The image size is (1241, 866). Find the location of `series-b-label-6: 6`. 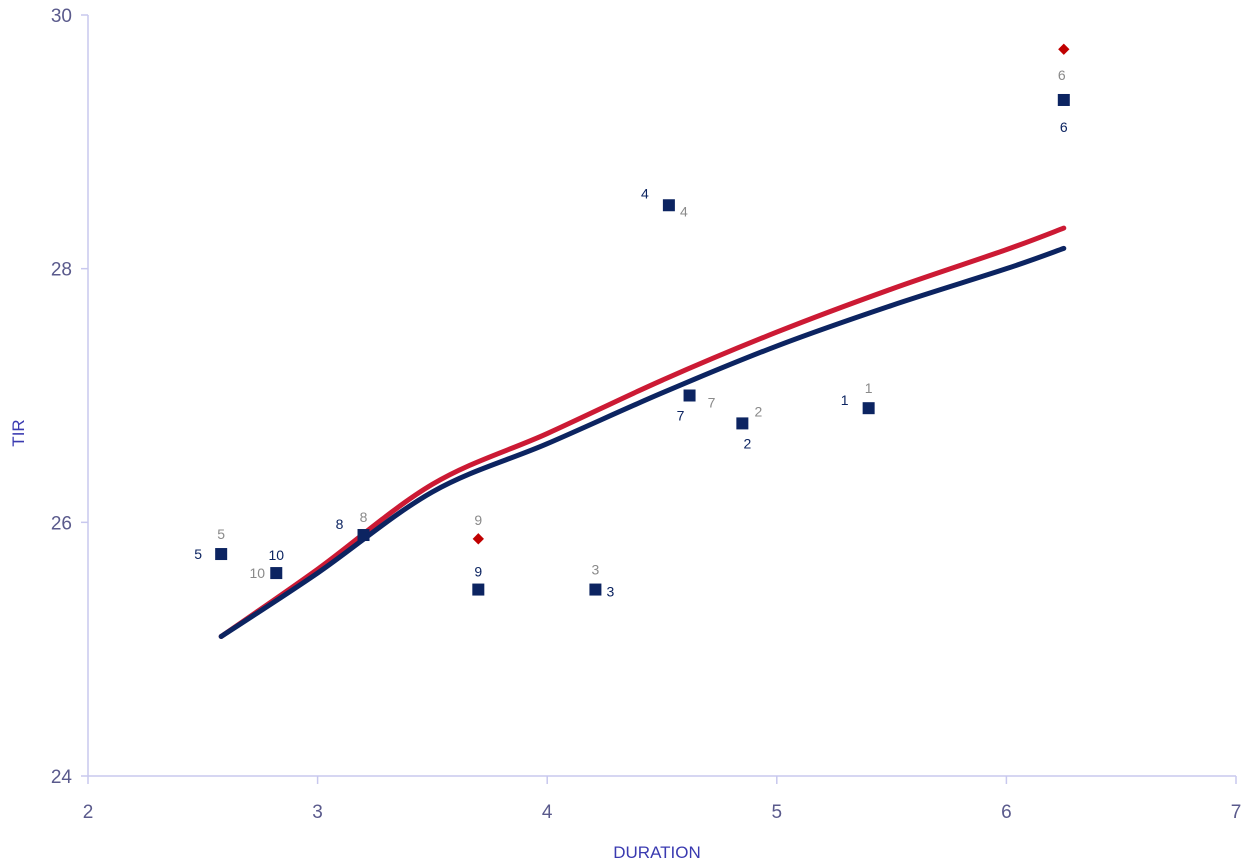

series-b-label-6: 6 is located at coordinates (1062, 75).